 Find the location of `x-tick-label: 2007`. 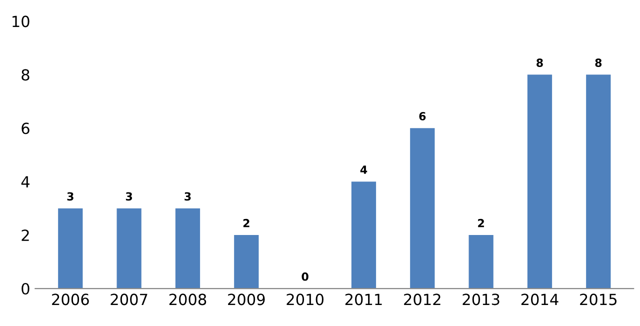

x-tick-label: 2007 is located at coordinates (129, 300).